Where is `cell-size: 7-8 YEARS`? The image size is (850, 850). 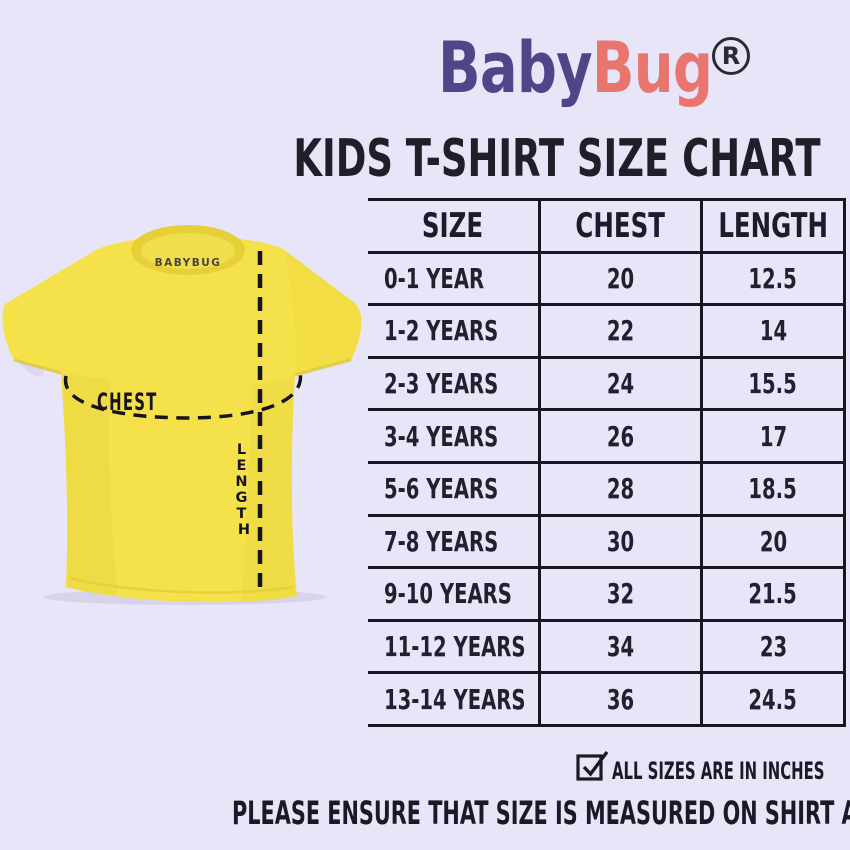
cell-size: 7-8 YEARS is located at coordinates (441, 541).